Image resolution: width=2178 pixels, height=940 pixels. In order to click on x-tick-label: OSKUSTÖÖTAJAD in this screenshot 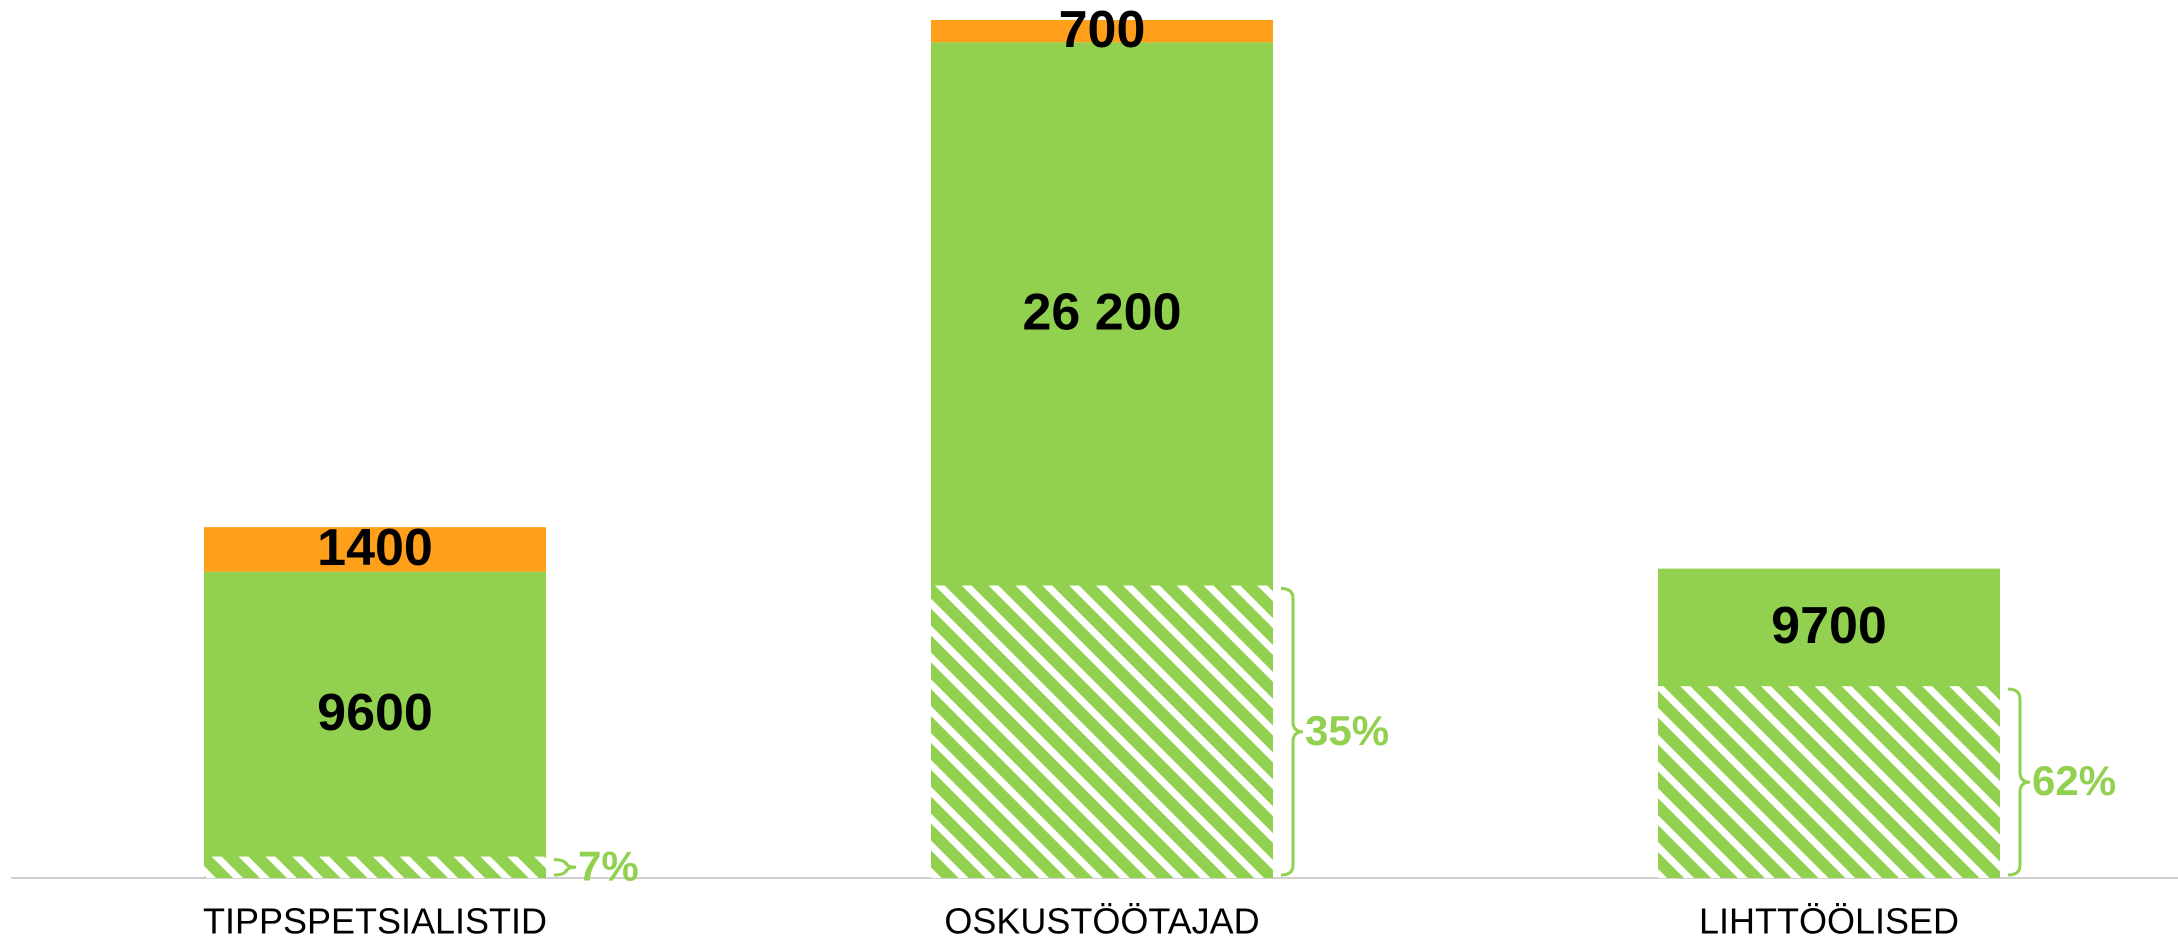, I will do `click(1101, 920)`.